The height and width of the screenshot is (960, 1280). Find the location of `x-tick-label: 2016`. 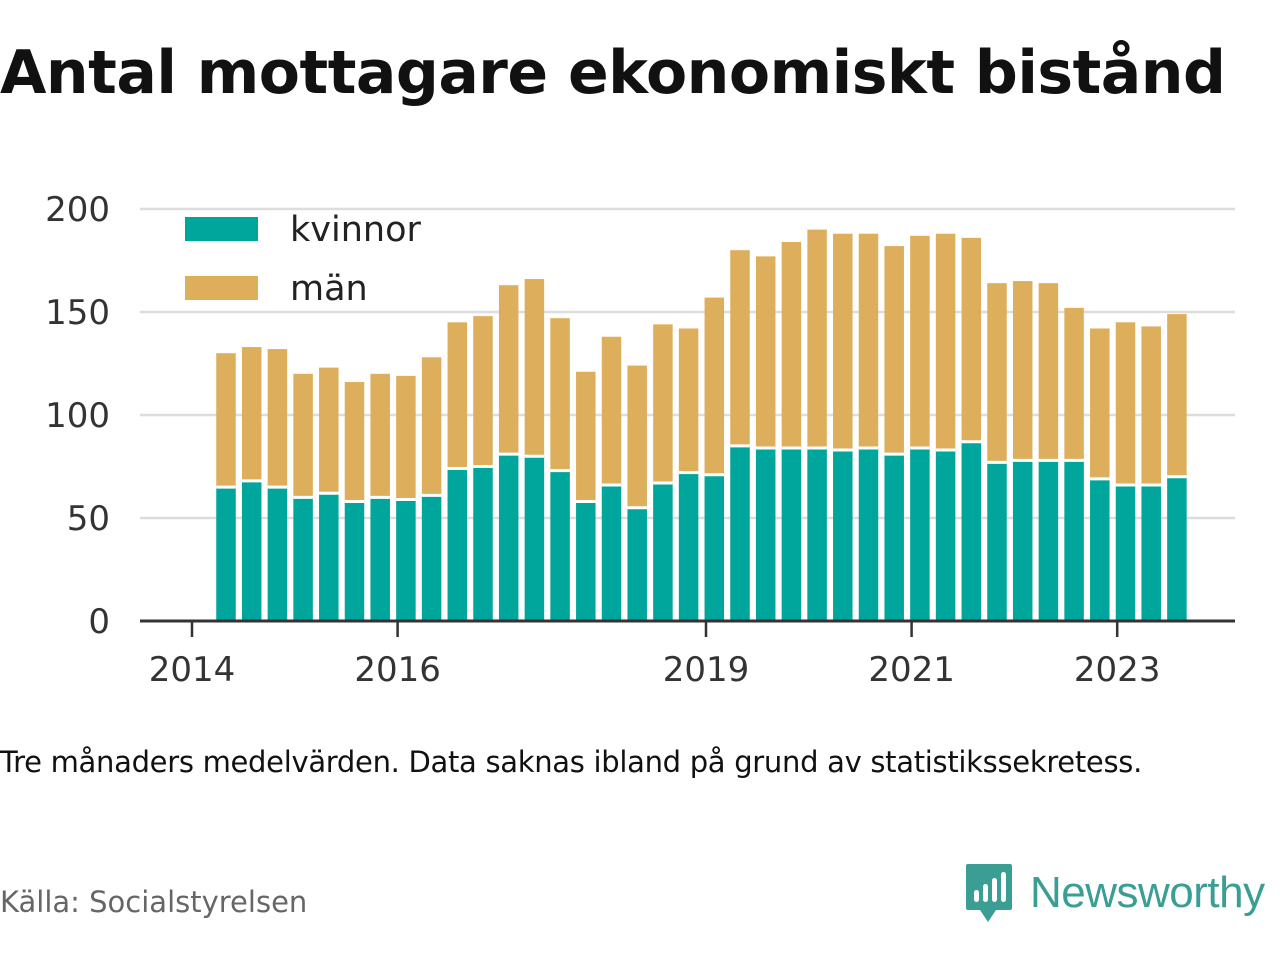

x-tick-label: 2016 is located at coordinates (397, 670).